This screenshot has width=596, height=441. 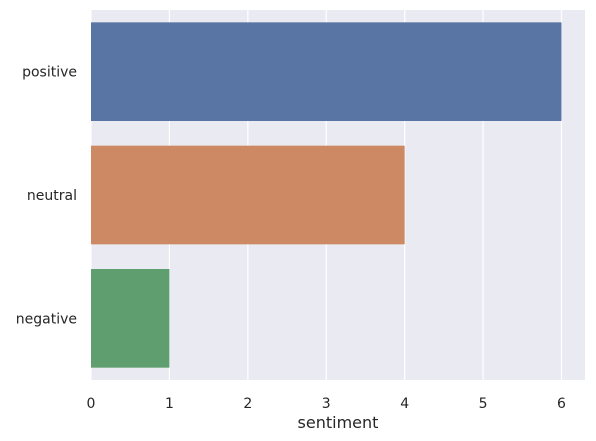 I want to click on bar-negative, so click(x=130, y=318).